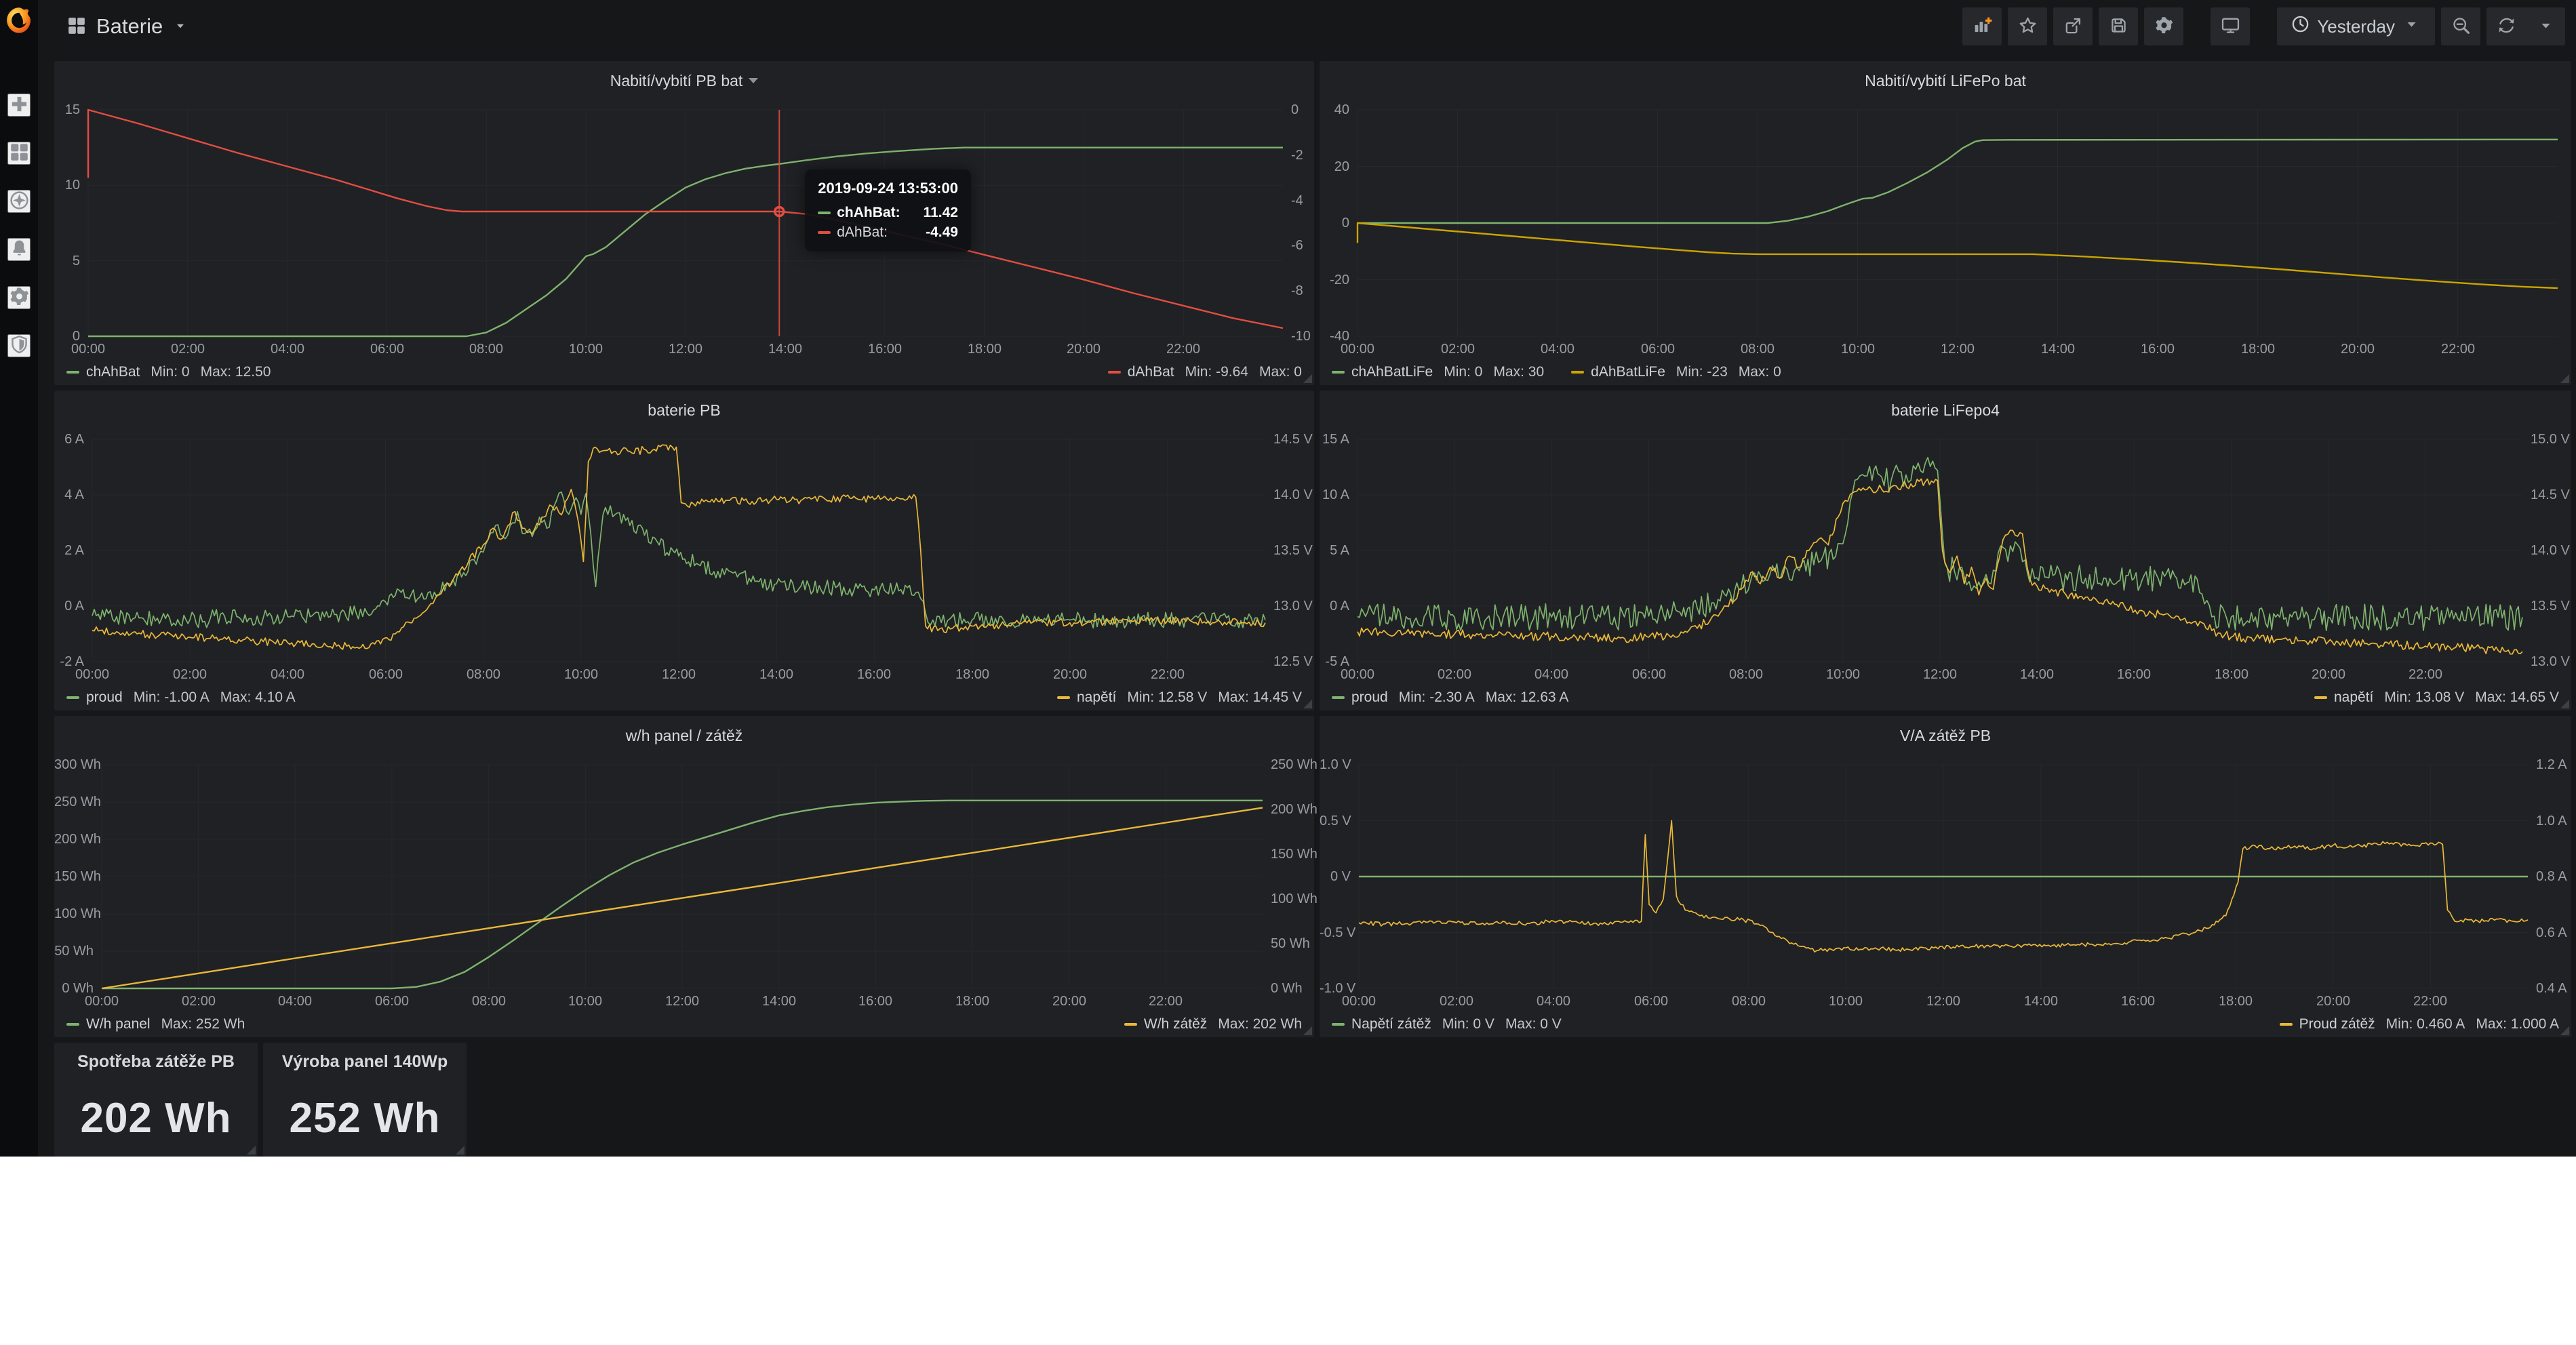 The width and height of the screenshot is (2576, 1345). Describe the element at coordinates (1944, 886) in the screenshot. I see `series-proud-z-t` at that location.